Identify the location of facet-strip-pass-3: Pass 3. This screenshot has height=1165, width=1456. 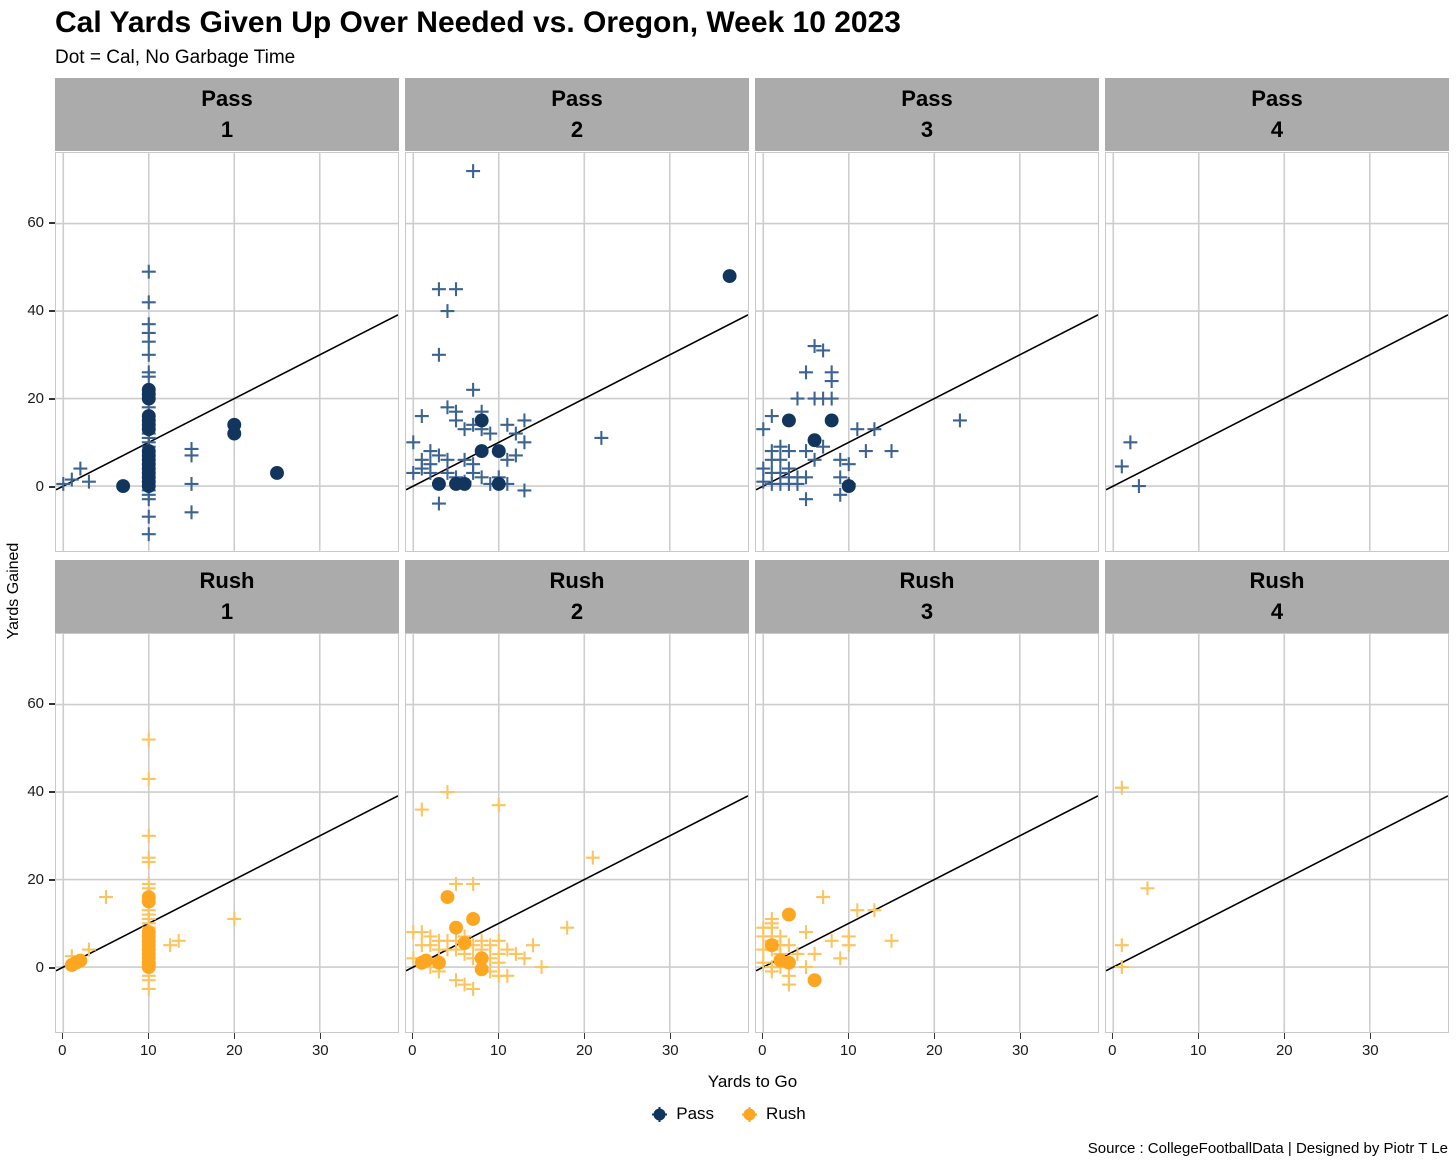
(927, 114).